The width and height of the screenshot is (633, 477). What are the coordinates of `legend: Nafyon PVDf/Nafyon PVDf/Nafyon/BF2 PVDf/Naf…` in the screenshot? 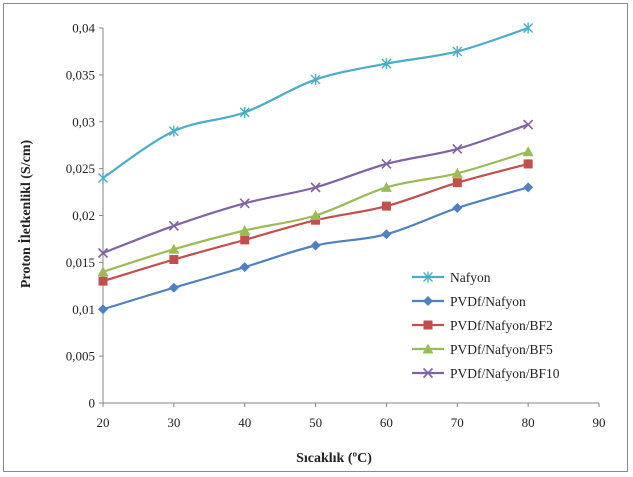 It's located at (486, 325).